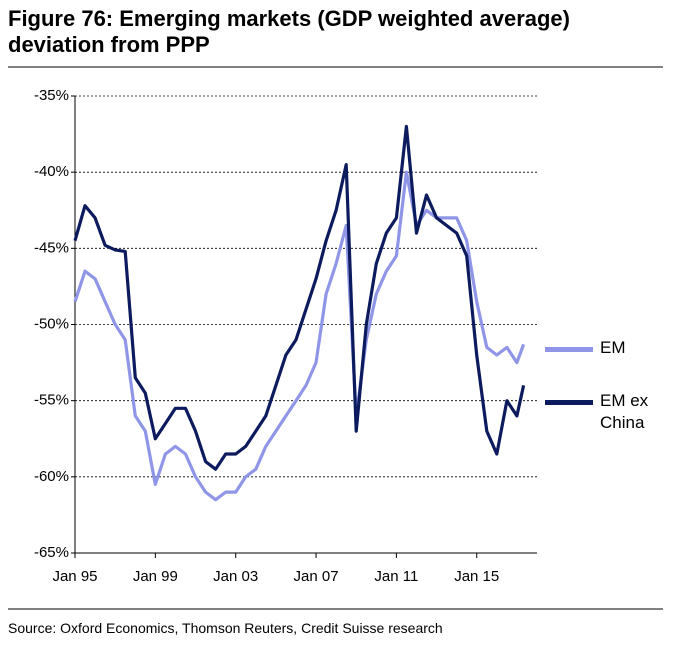 The height and width of the screenshot is (648, 673). What do you see at coordinates (51, 476) in the screenshot?
I see `y-tick-label: -60%` at bounding box center [51, 476].